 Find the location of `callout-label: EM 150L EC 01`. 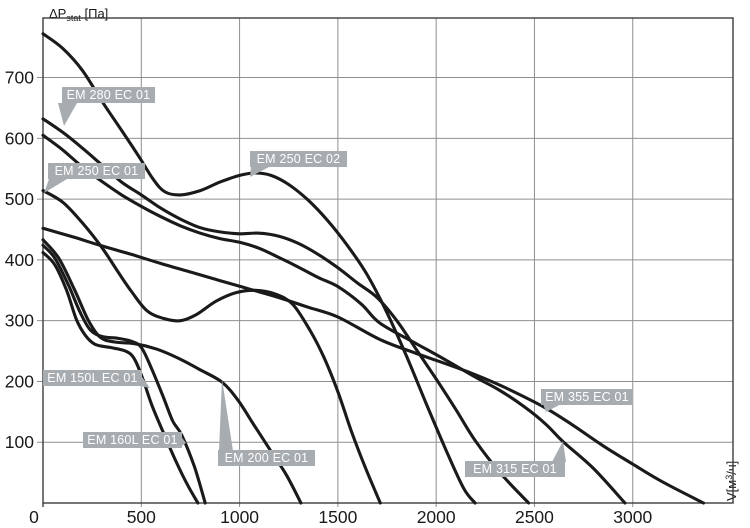

callout-label: EM 150L EC 01 is located at coordinates (92, 378).